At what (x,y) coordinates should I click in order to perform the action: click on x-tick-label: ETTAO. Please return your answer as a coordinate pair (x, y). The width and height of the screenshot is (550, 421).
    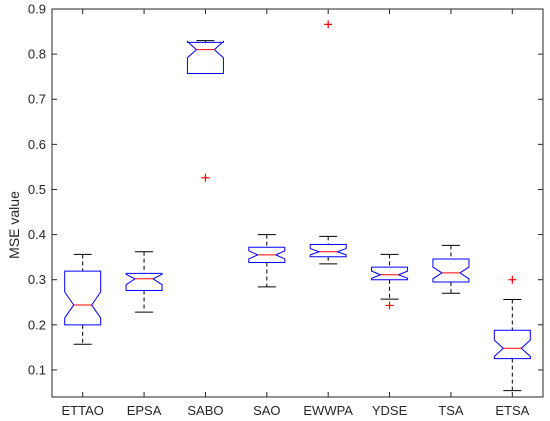
    Looking at the image, I should click on (83, 410).